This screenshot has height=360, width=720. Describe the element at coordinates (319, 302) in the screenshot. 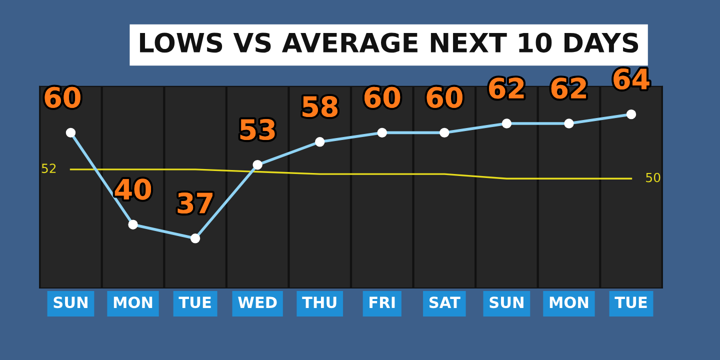

I see `x-tick-label: THU` at that location.